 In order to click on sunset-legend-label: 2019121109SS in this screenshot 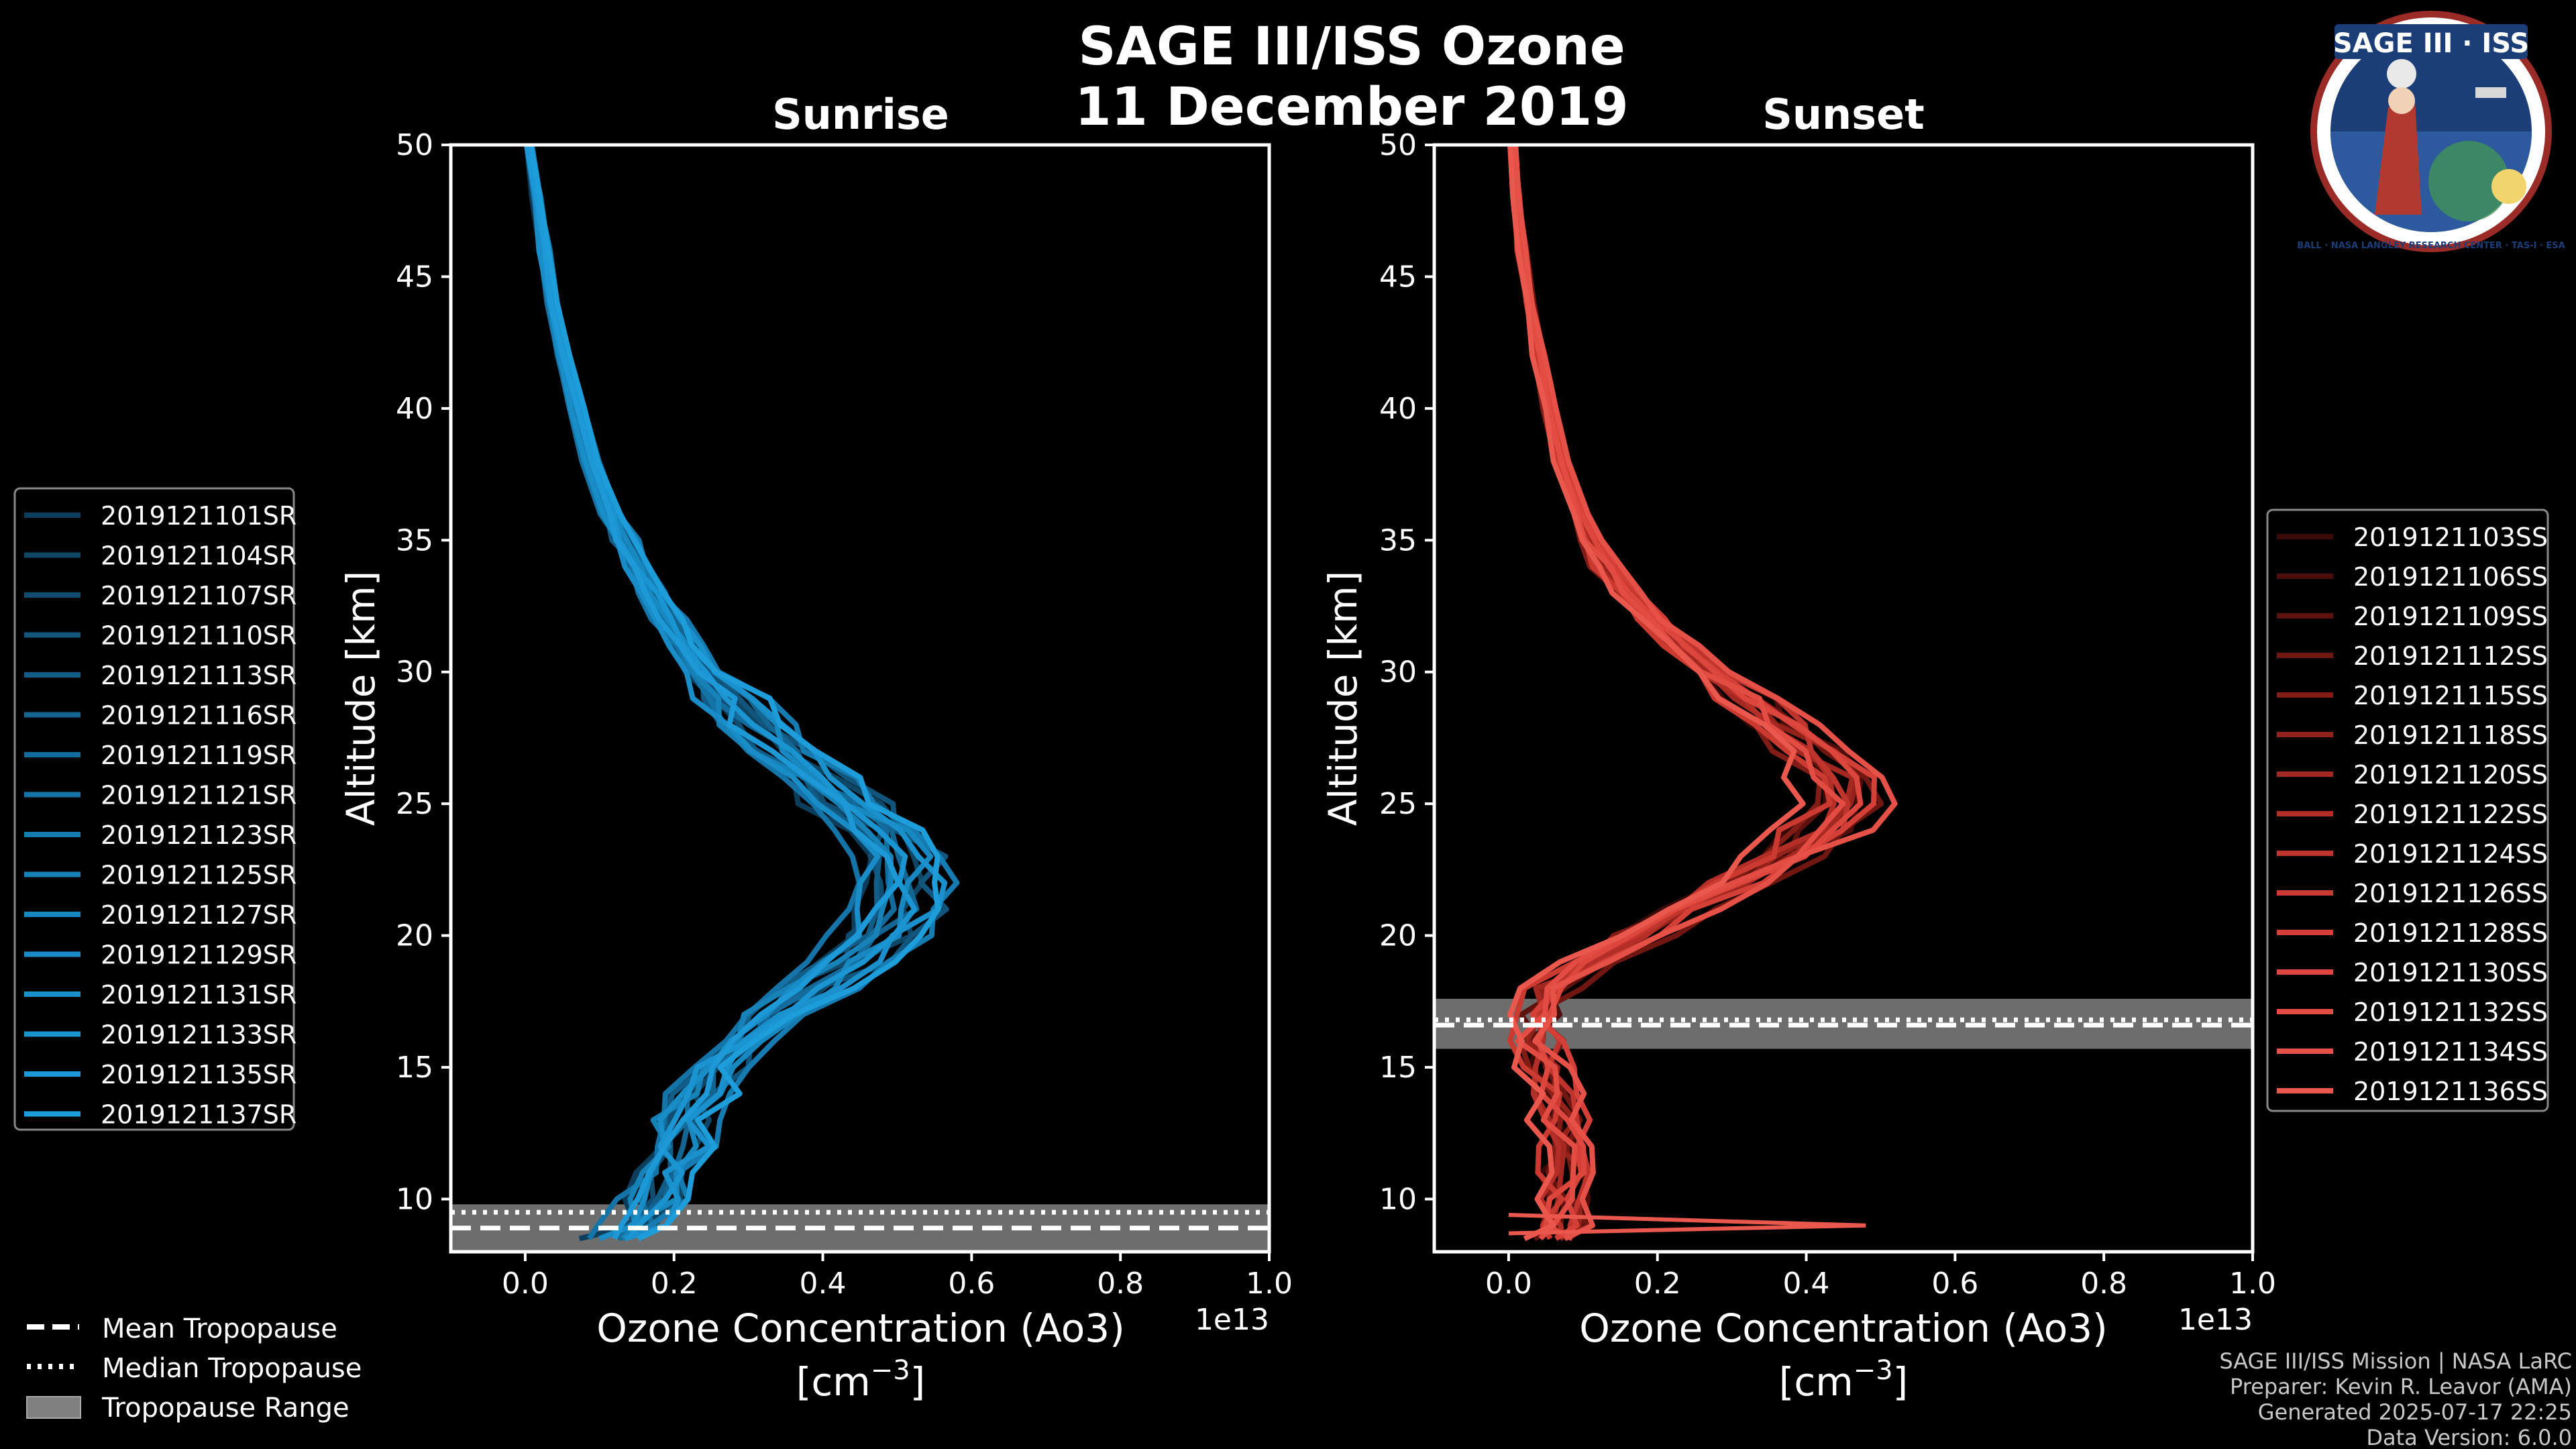, I will do `click(2450, 616)`.